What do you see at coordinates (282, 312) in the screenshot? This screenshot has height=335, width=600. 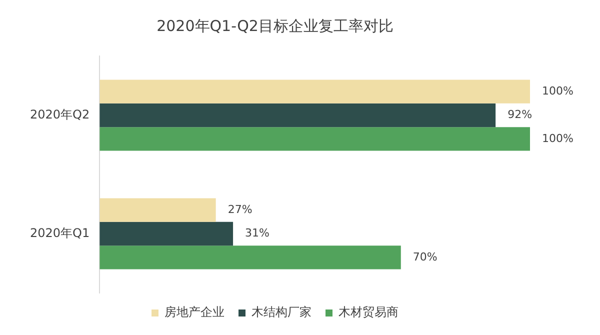 I see `legend-label: 木结构厂家` at bounding box center [282, 312].